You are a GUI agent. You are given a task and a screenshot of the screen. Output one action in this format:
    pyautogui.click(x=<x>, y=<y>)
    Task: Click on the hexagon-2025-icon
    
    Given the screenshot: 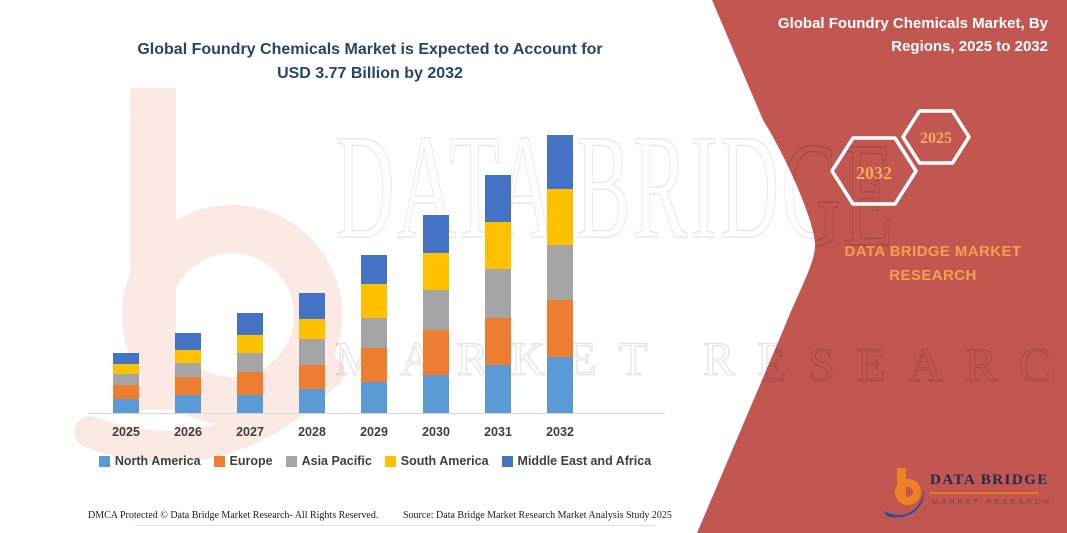 What is the action you would take?
    pyautogui.click(x=936, y=137)
    